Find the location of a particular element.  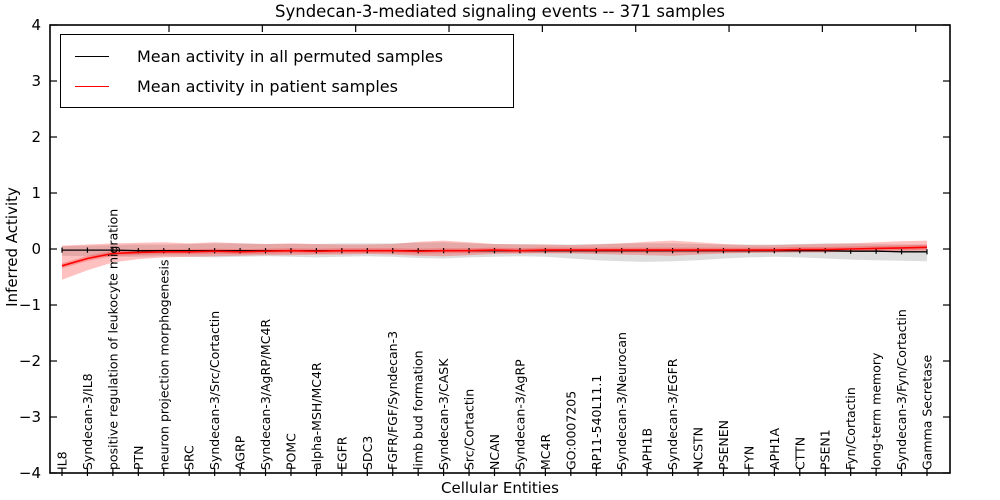

x-tick-label: APH1B is located at coordinates (647, 449).